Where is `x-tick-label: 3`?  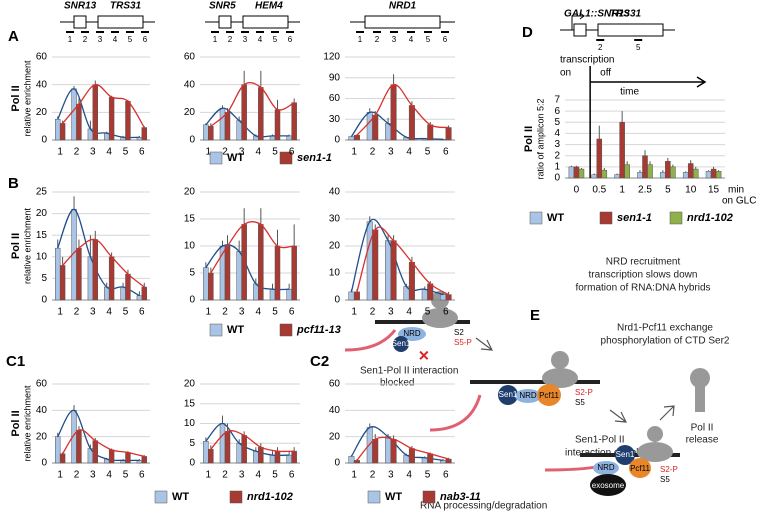
x-tick-label: 3 is located at coordinates (391, 475).